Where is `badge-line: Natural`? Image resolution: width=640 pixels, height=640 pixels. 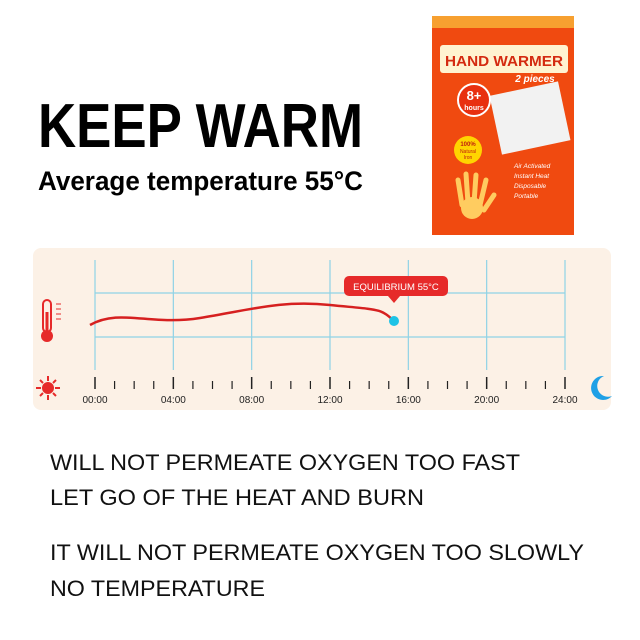 badge-line: Natural is located at coordinates (468, 152).